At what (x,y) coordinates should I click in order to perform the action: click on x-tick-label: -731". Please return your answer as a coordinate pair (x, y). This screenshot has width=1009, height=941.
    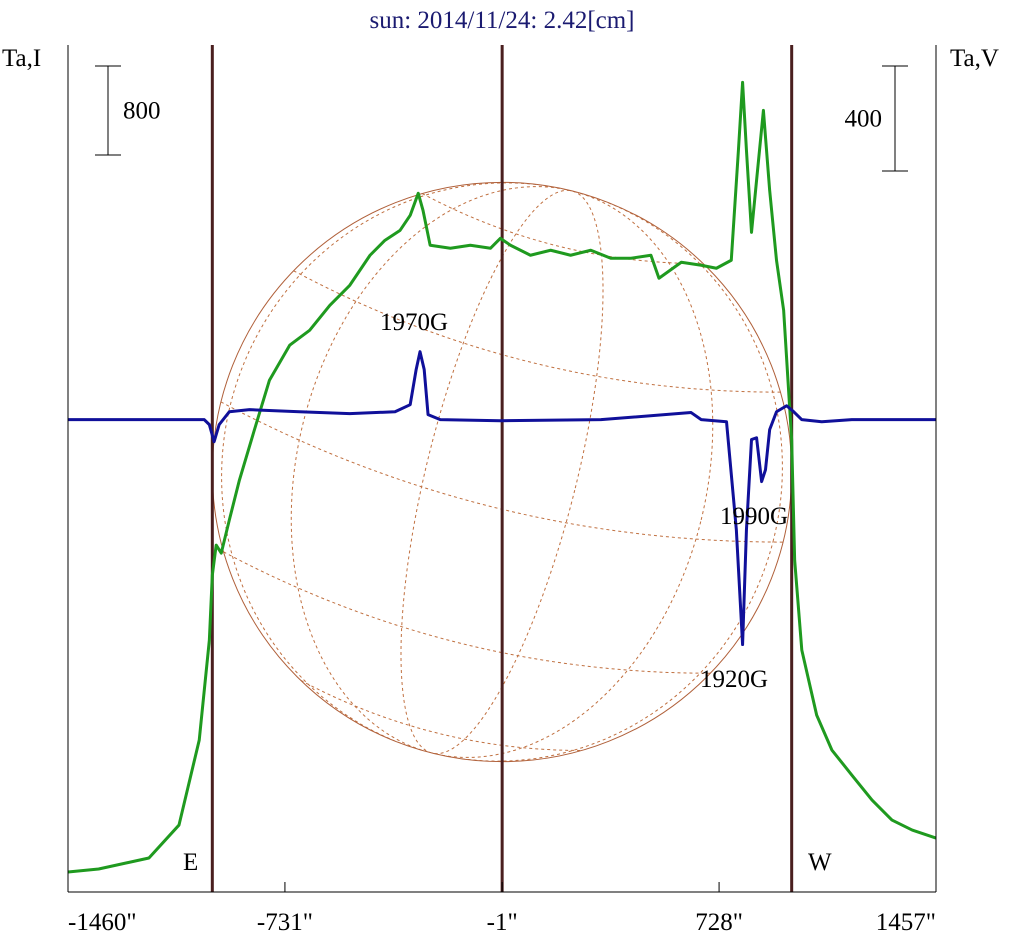
    Looking at the image, I should click on (285, 922).